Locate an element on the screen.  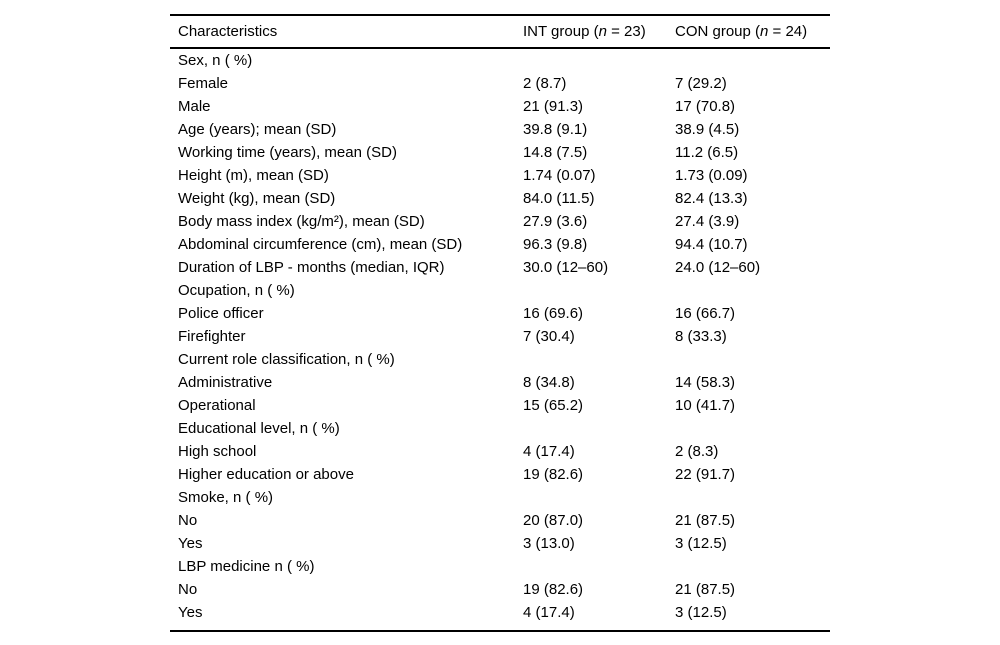
table-row: Educational level, n ( %) is located at coordinates (500, 428).